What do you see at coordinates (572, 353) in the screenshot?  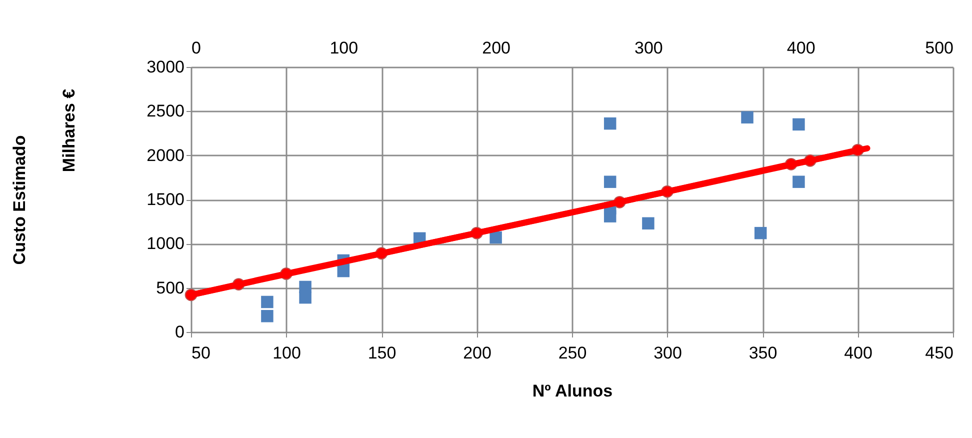 I see `x-tick-label: 250` at bounding box center [572, 353].